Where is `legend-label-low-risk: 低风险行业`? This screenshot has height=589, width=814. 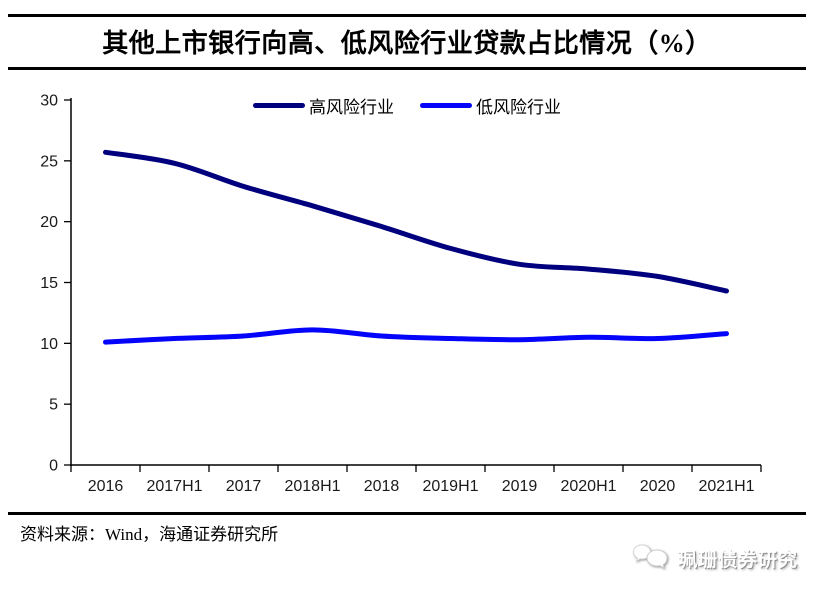
legend-label-low-risk: 低风险行业 is located at coordinates (518, 107).